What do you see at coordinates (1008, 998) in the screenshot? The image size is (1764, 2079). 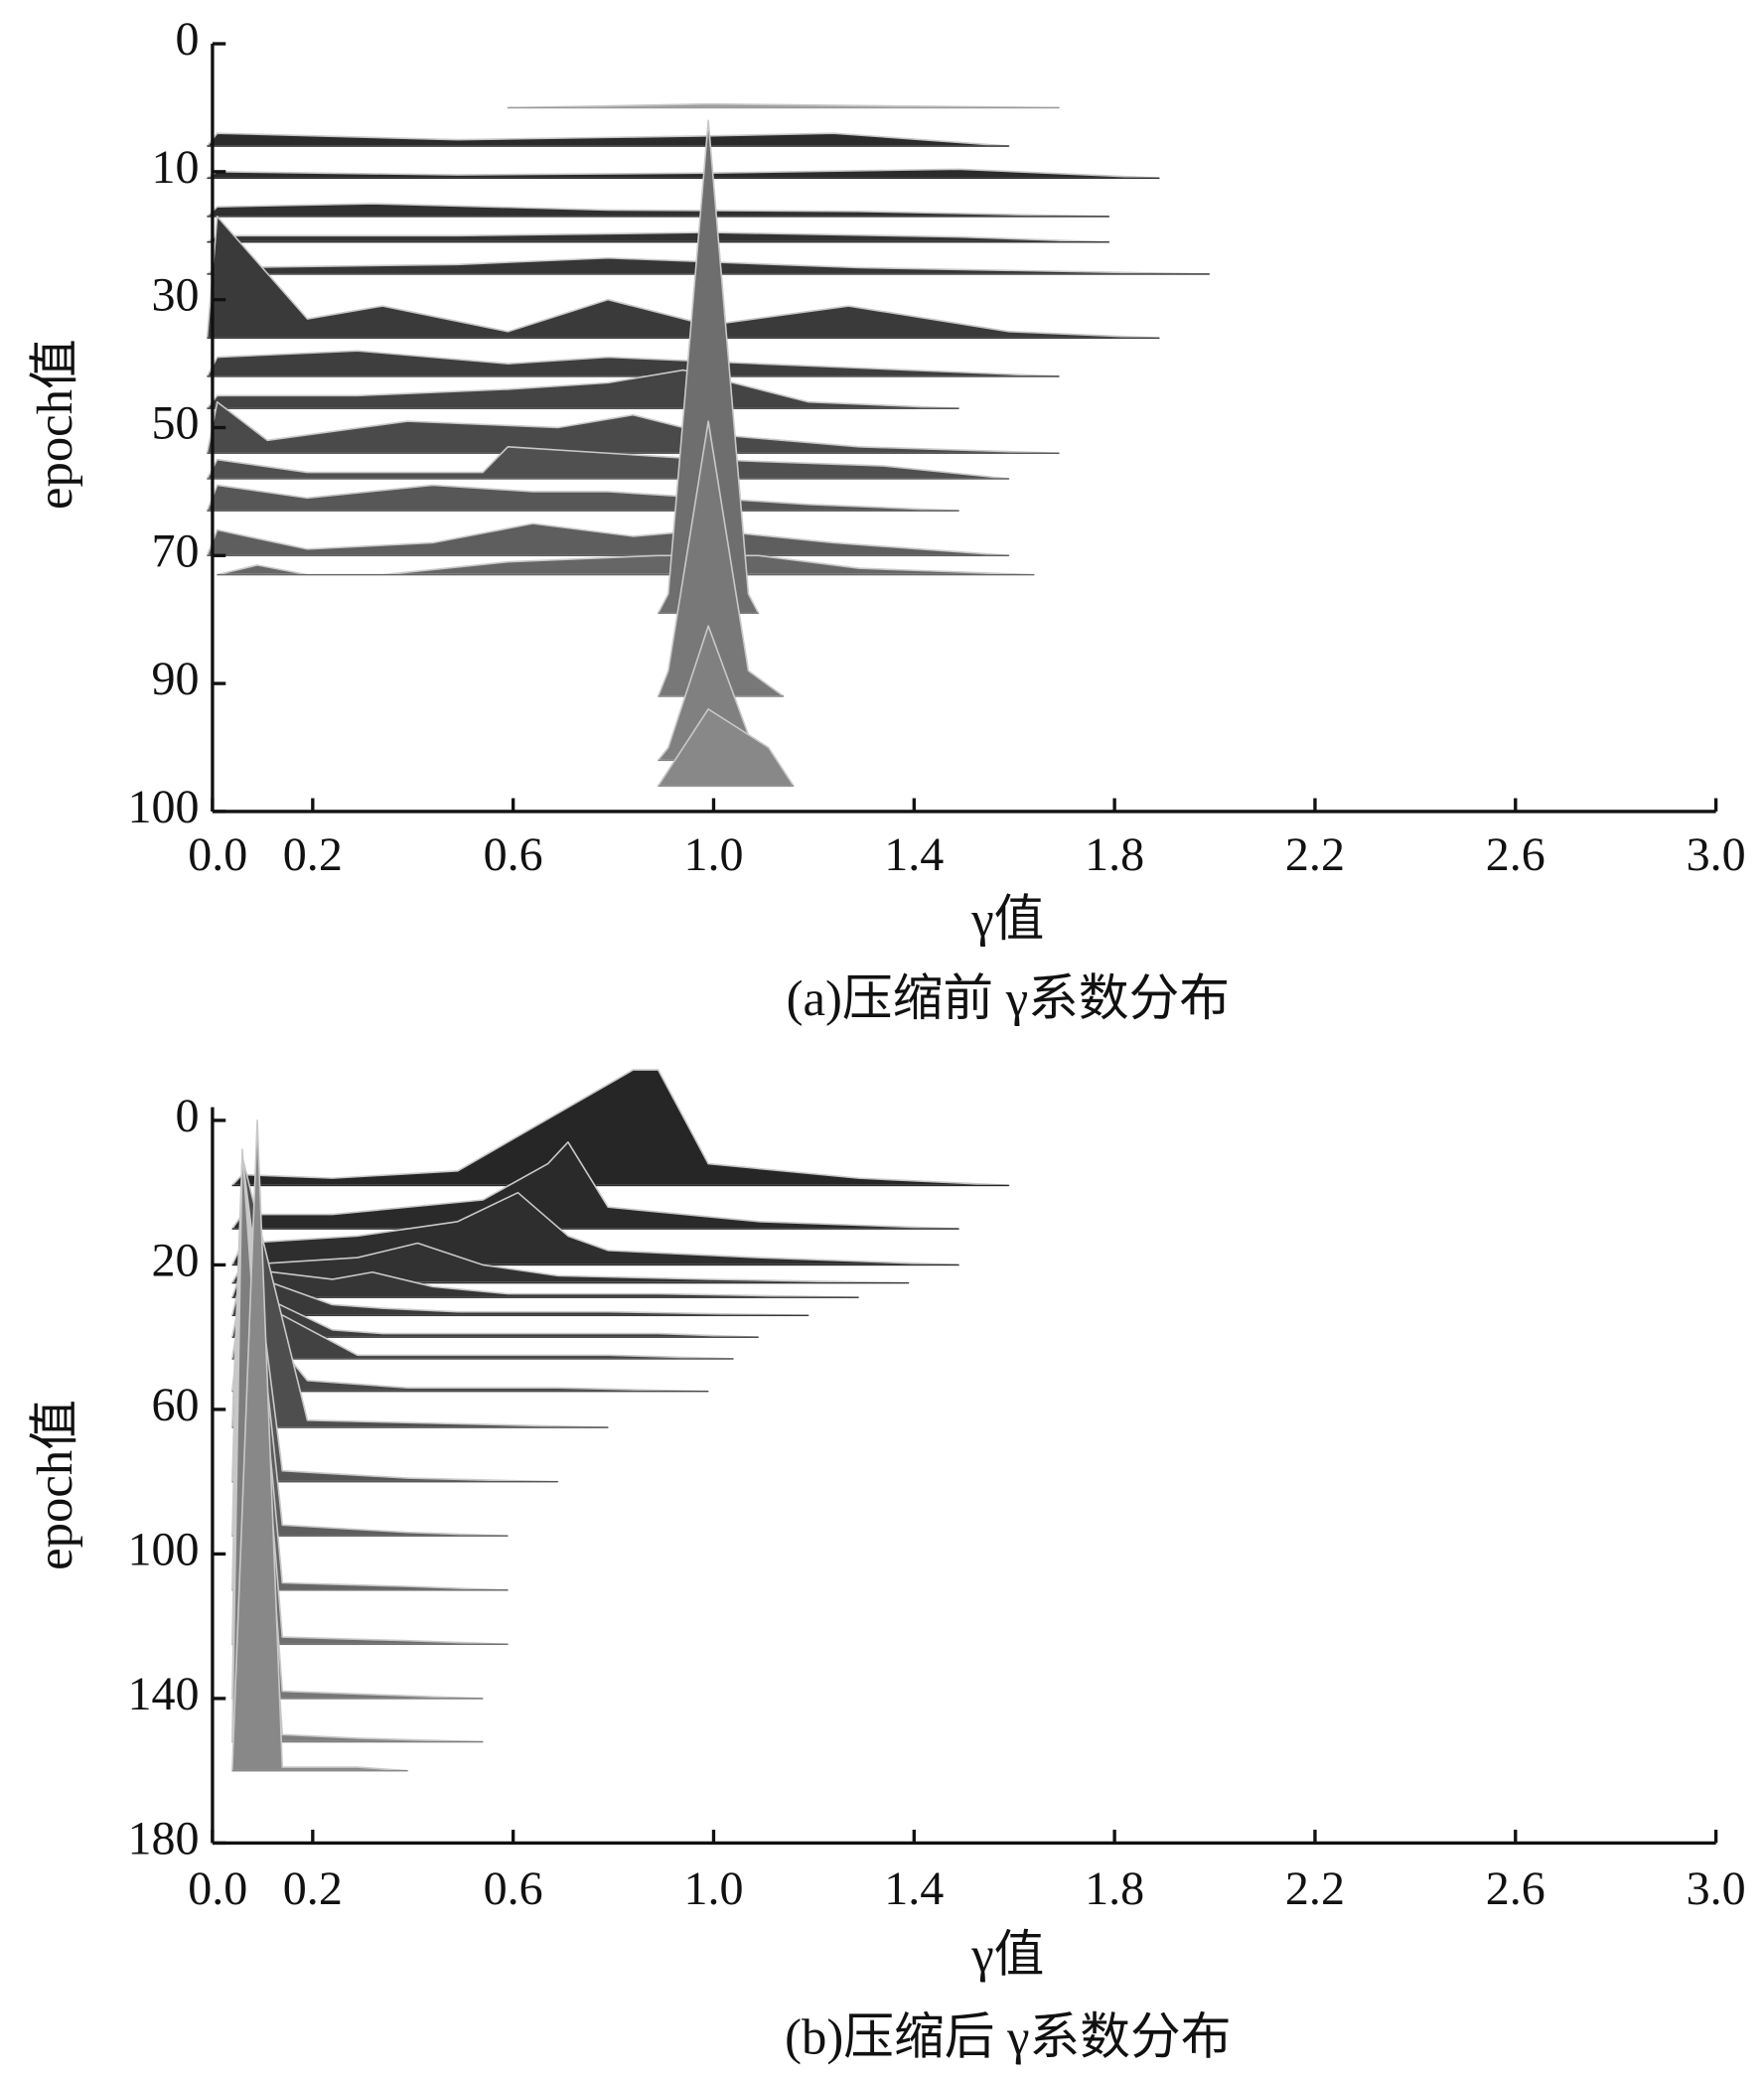 I see `caption: (a)压缩前 γ系数分布` at bounding box center [1008, 998].